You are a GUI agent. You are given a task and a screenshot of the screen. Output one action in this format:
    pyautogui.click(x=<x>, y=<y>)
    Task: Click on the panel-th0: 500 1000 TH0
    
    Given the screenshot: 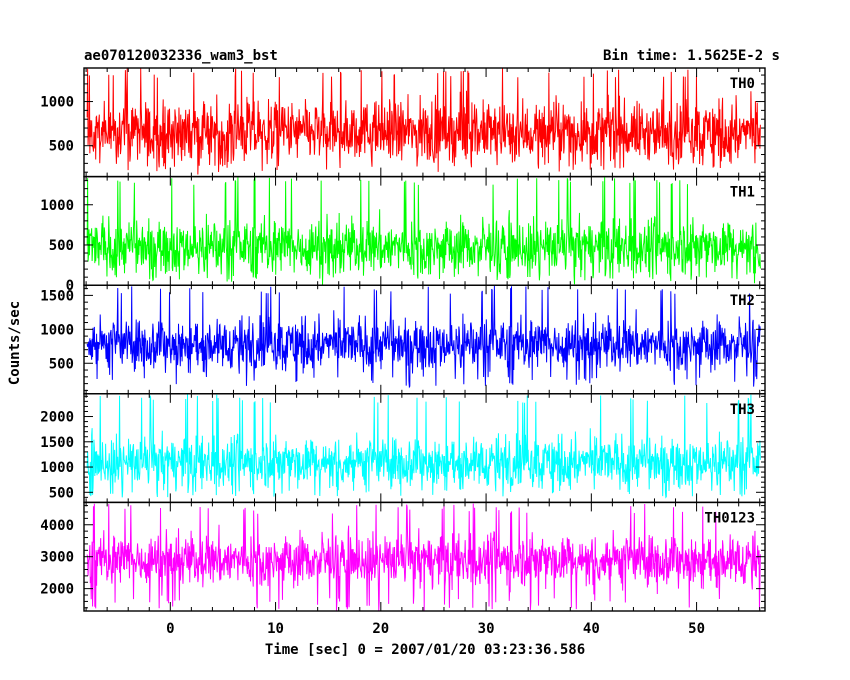 What is the action you would take?
    pyautogui.click(x=403, y=122)
    